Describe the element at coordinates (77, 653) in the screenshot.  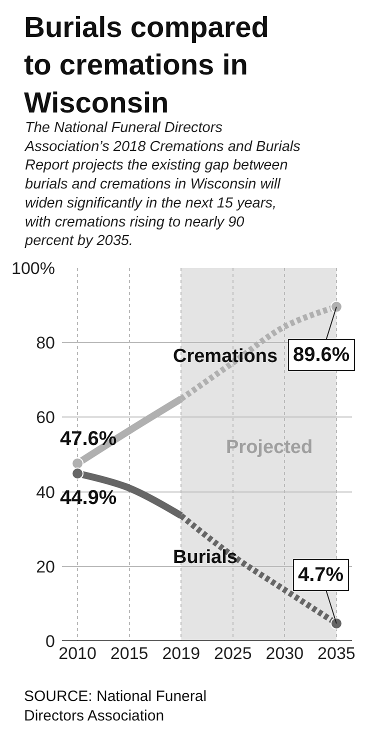
I see `x-tick-label: 2010` at that location.